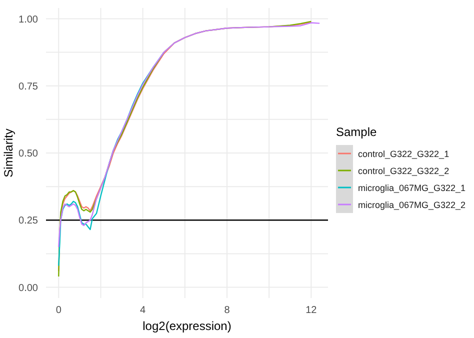 The image size is (474, 338). What do you see at coordinates (28, 288) in the screenshot?
I see `y-tick-label: 0.00` at bounding box center [28, 288].